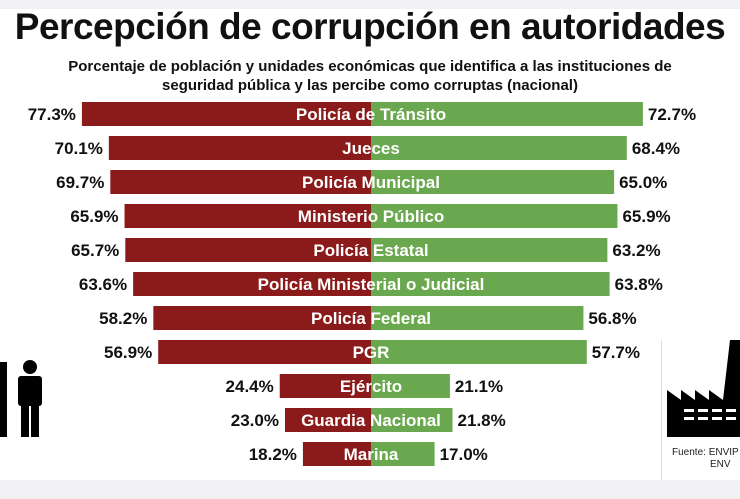 Image resolution: width=740 pixels, height=499 pixels. What do you see at coordinates (370, 250) in the screenshot?
I see `category-label: Policía Estatal` at bounding box center [370, 250].